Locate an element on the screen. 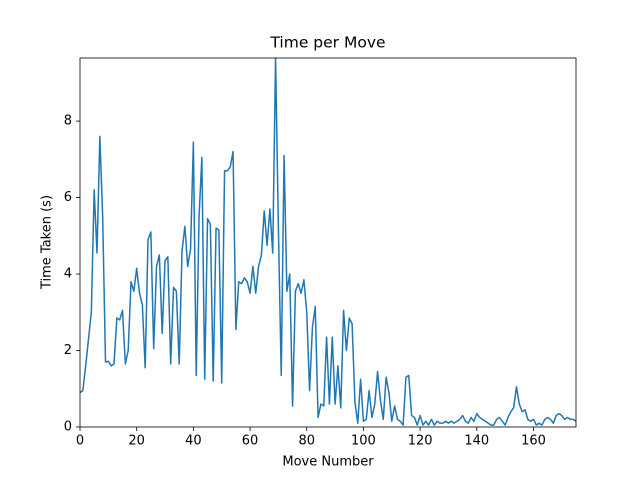  y-tick-label: 8 is located at coordinates (68, 121).